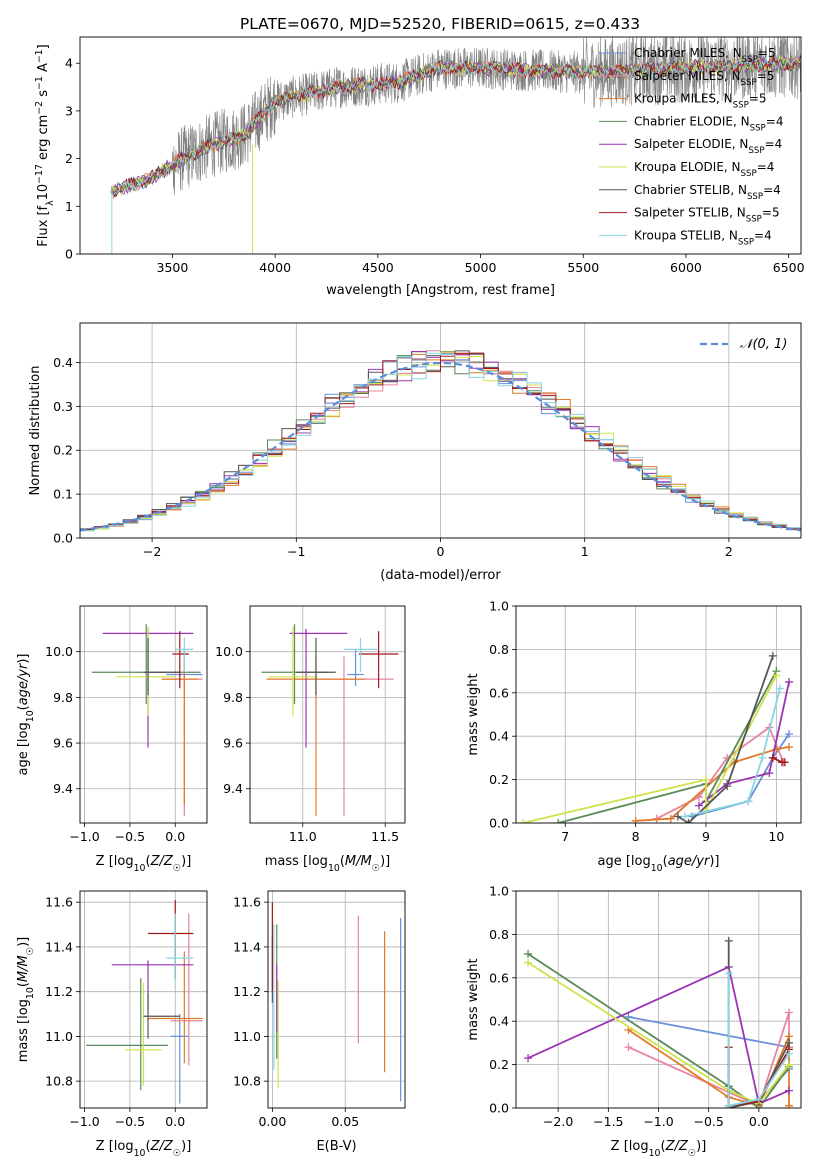 Image resolution: width=819 pixels, height=1170 pixels. I want to click on x-tick-label: 0.0, so click(175, 836).